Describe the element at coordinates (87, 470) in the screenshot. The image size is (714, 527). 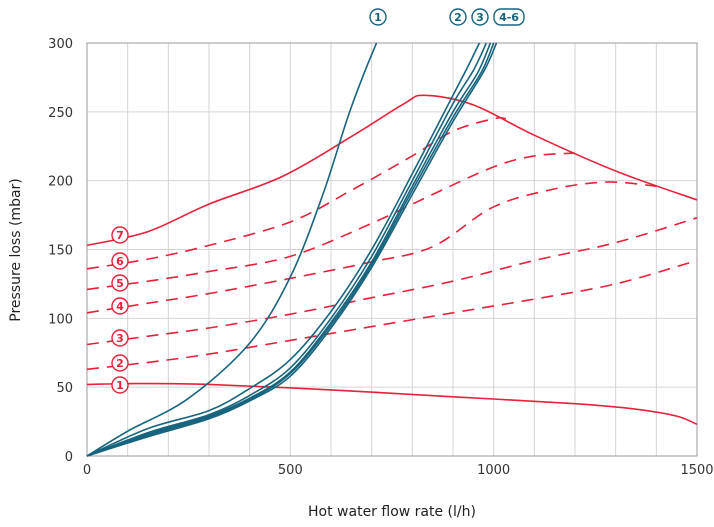
I see `x-tick-label: 0` at that location.